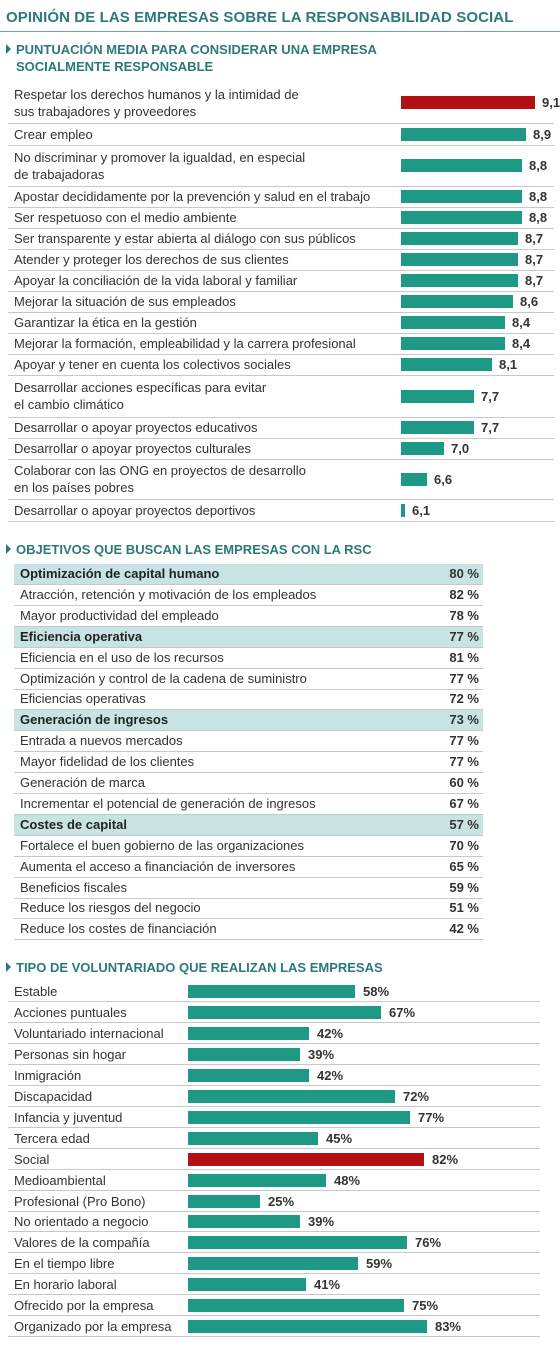  Describe the element at coordinates (248, 908) in the screenshot. I see `table-row: Reduce los riesgos del negocio 51 %` at that location.